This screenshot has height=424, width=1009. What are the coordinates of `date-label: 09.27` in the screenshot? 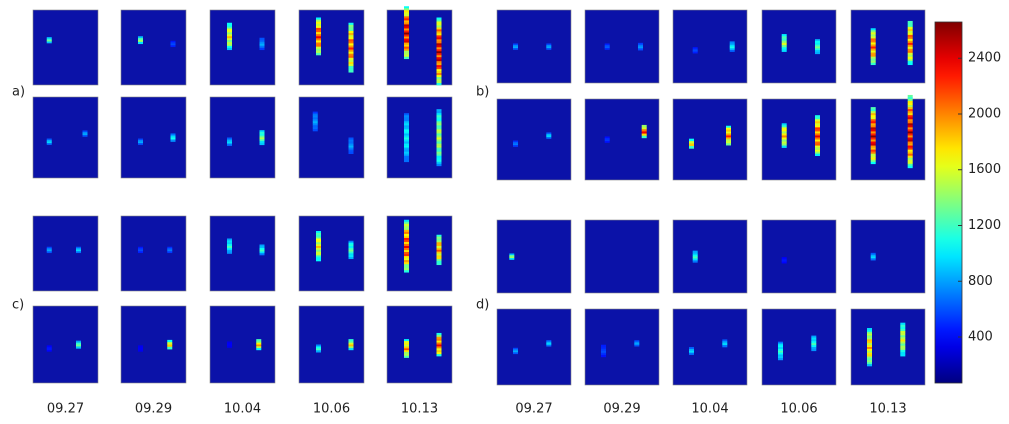 It's located at (533, 409).